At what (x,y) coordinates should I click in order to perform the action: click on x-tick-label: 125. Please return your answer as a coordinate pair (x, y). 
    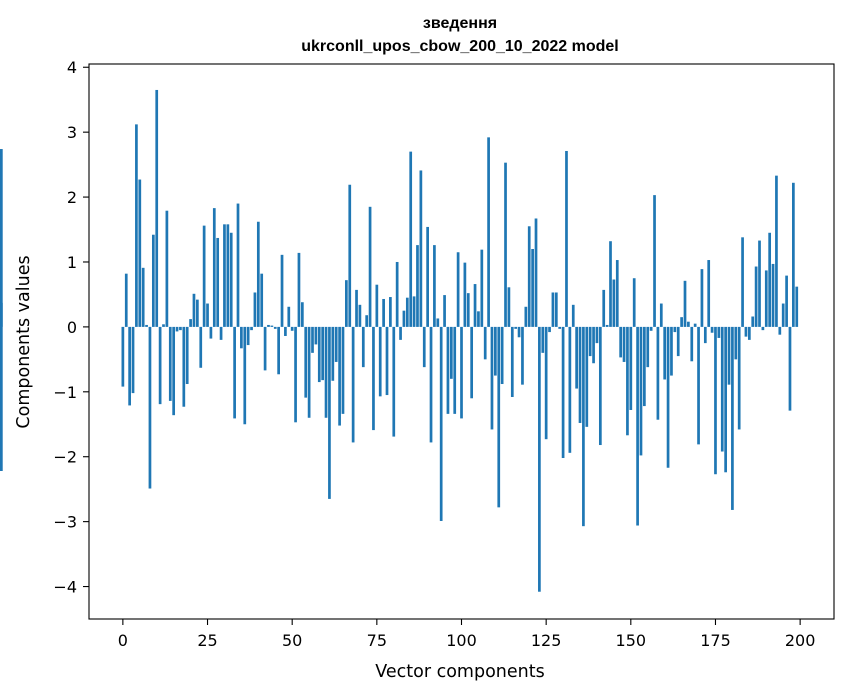
    Looking at the image, I should click on (546, 640).